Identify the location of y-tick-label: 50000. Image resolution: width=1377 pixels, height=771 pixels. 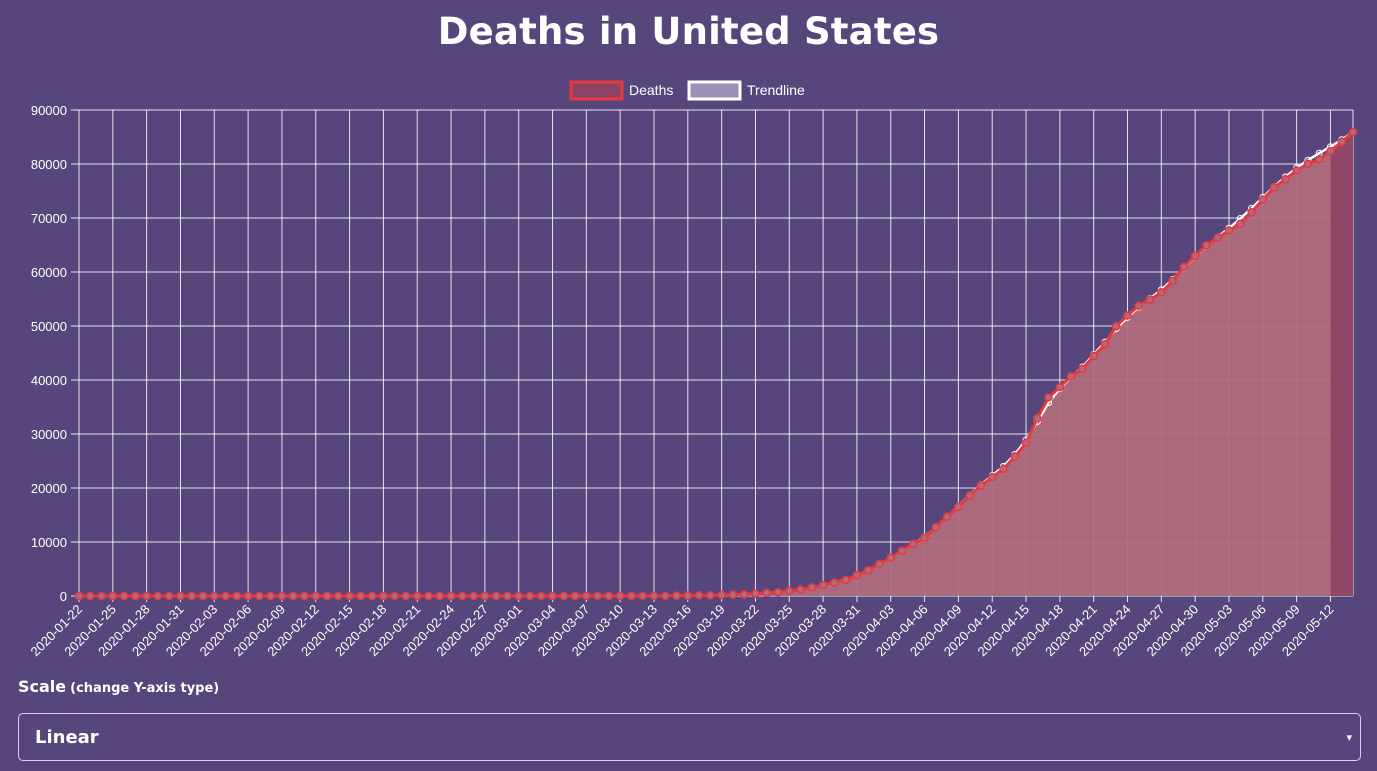
(49, 326).